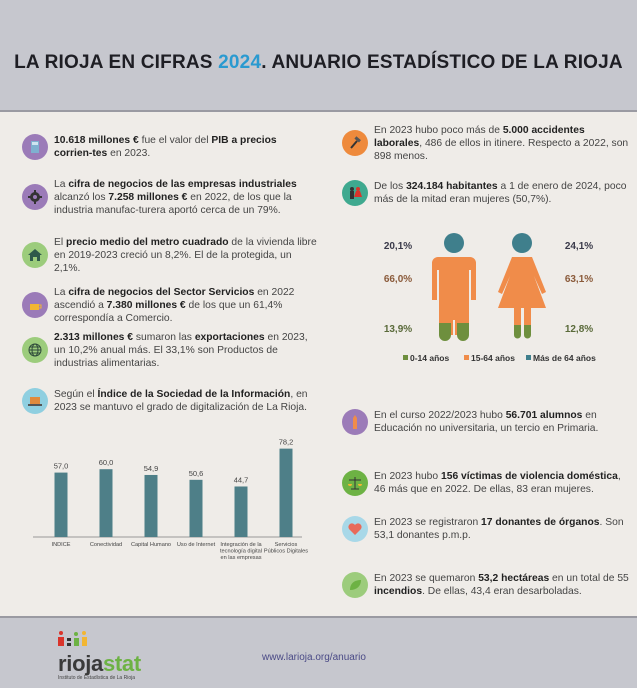 This screenshot has height=688, width=637. Describe the element at coordinates (35, 197) in the screenshot. I see `gear-icon` at that location.